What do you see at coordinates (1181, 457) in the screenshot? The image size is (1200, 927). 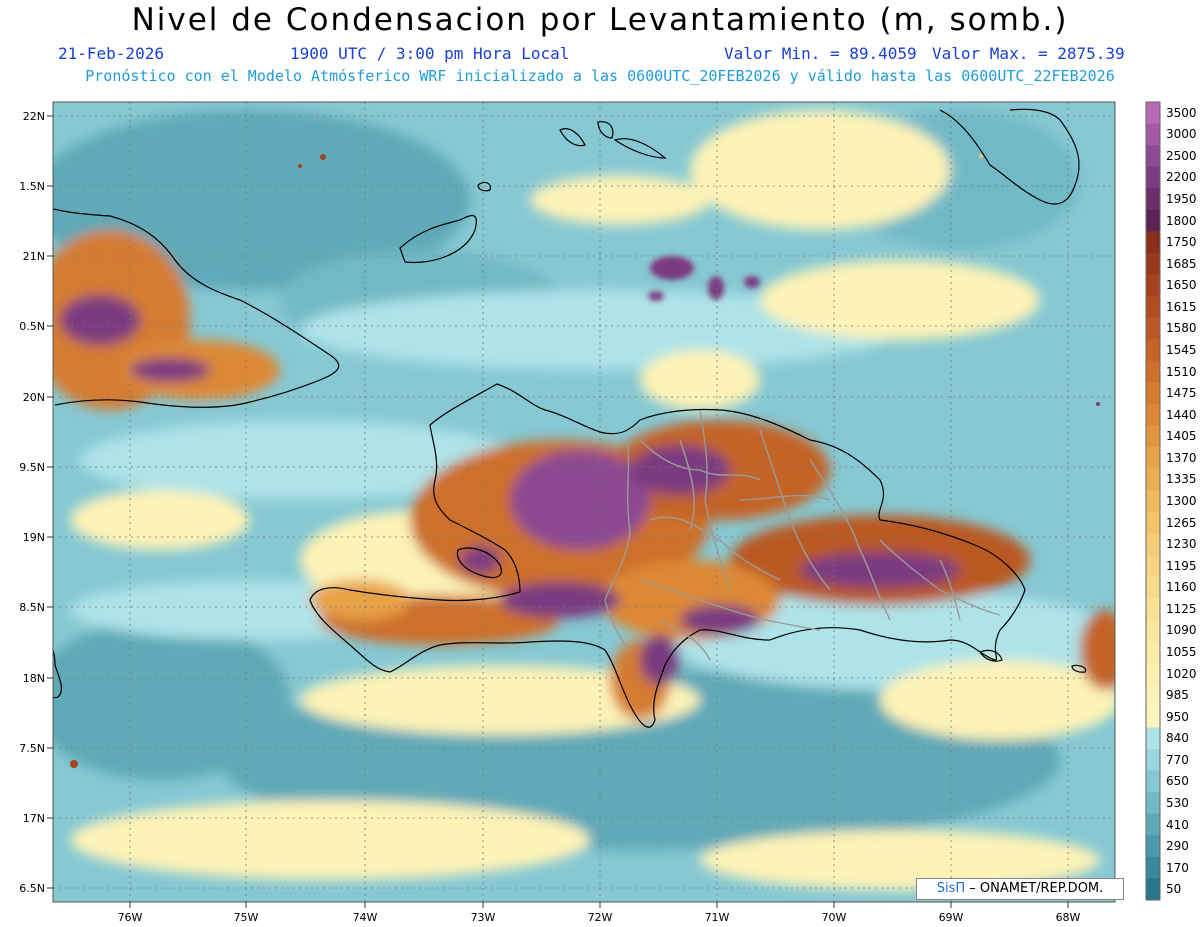 I see `colorbar-level-label: 1370` at bounding box center [1181, 457].